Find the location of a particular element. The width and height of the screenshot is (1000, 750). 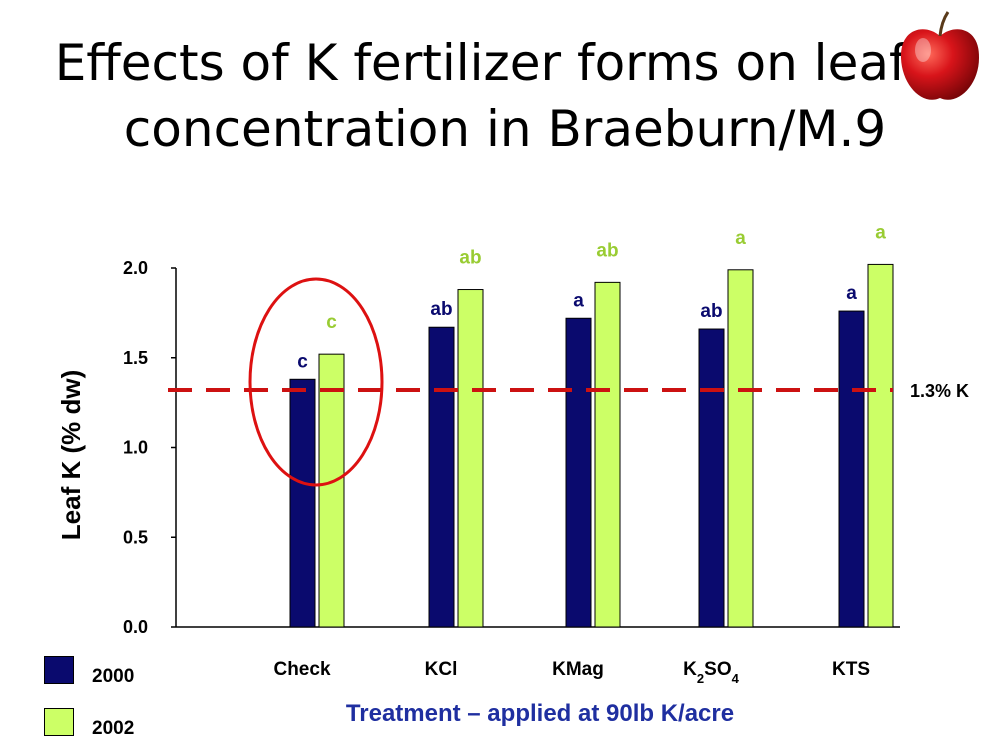

title-line-1: Effects of K fertilizer forms on leaf K is located at coordinates (505, 63).